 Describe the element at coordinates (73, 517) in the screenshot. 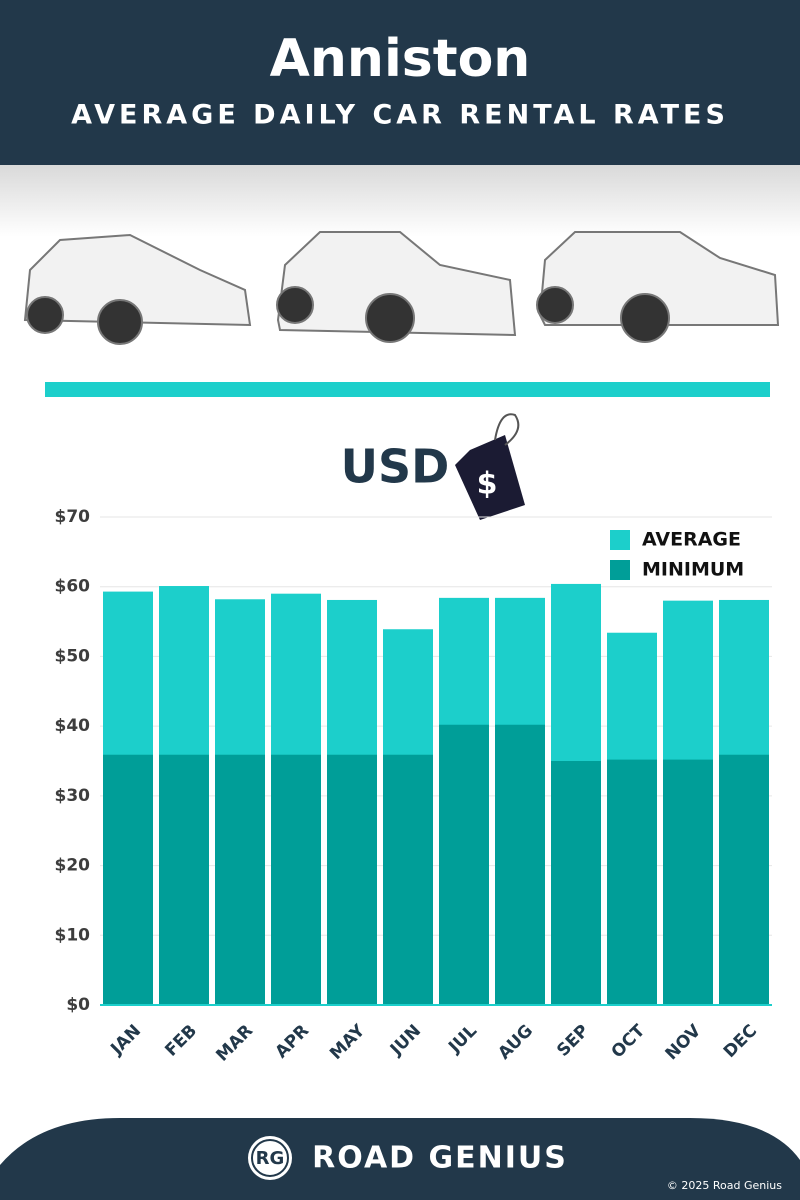

I see `y-tick-label: $70` at that location.